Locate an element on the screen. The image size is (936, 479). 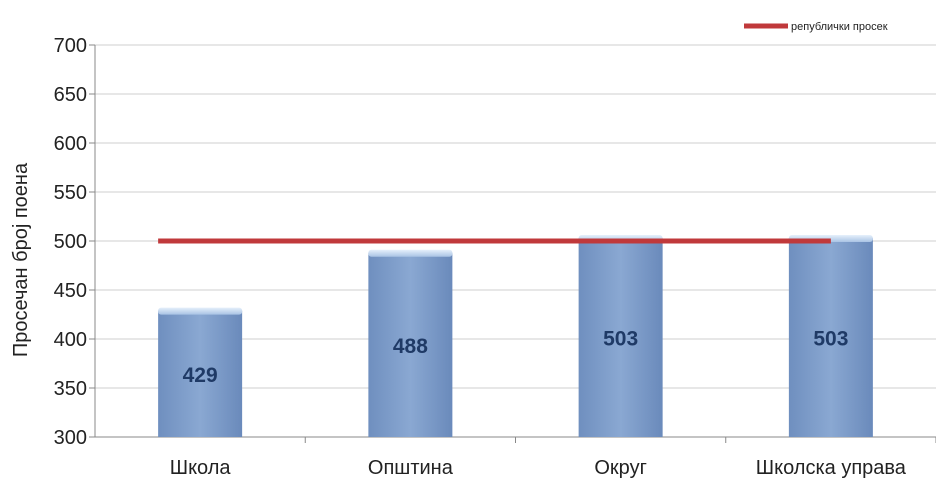
legend: републички просек is located at coordinates (816, 27).